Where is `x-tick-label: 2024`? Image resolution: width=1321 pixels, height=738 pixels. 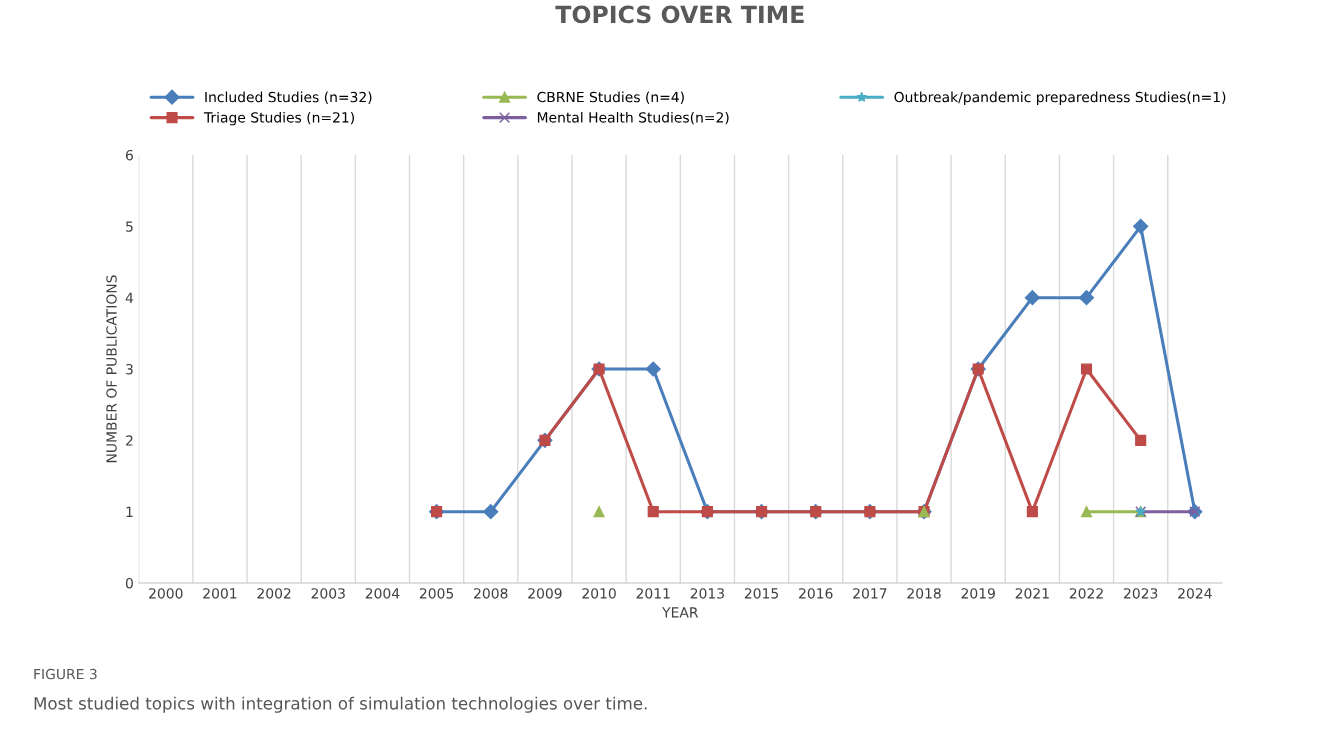
x-tick-label: 2024 is located at coordinates (1195, 593).